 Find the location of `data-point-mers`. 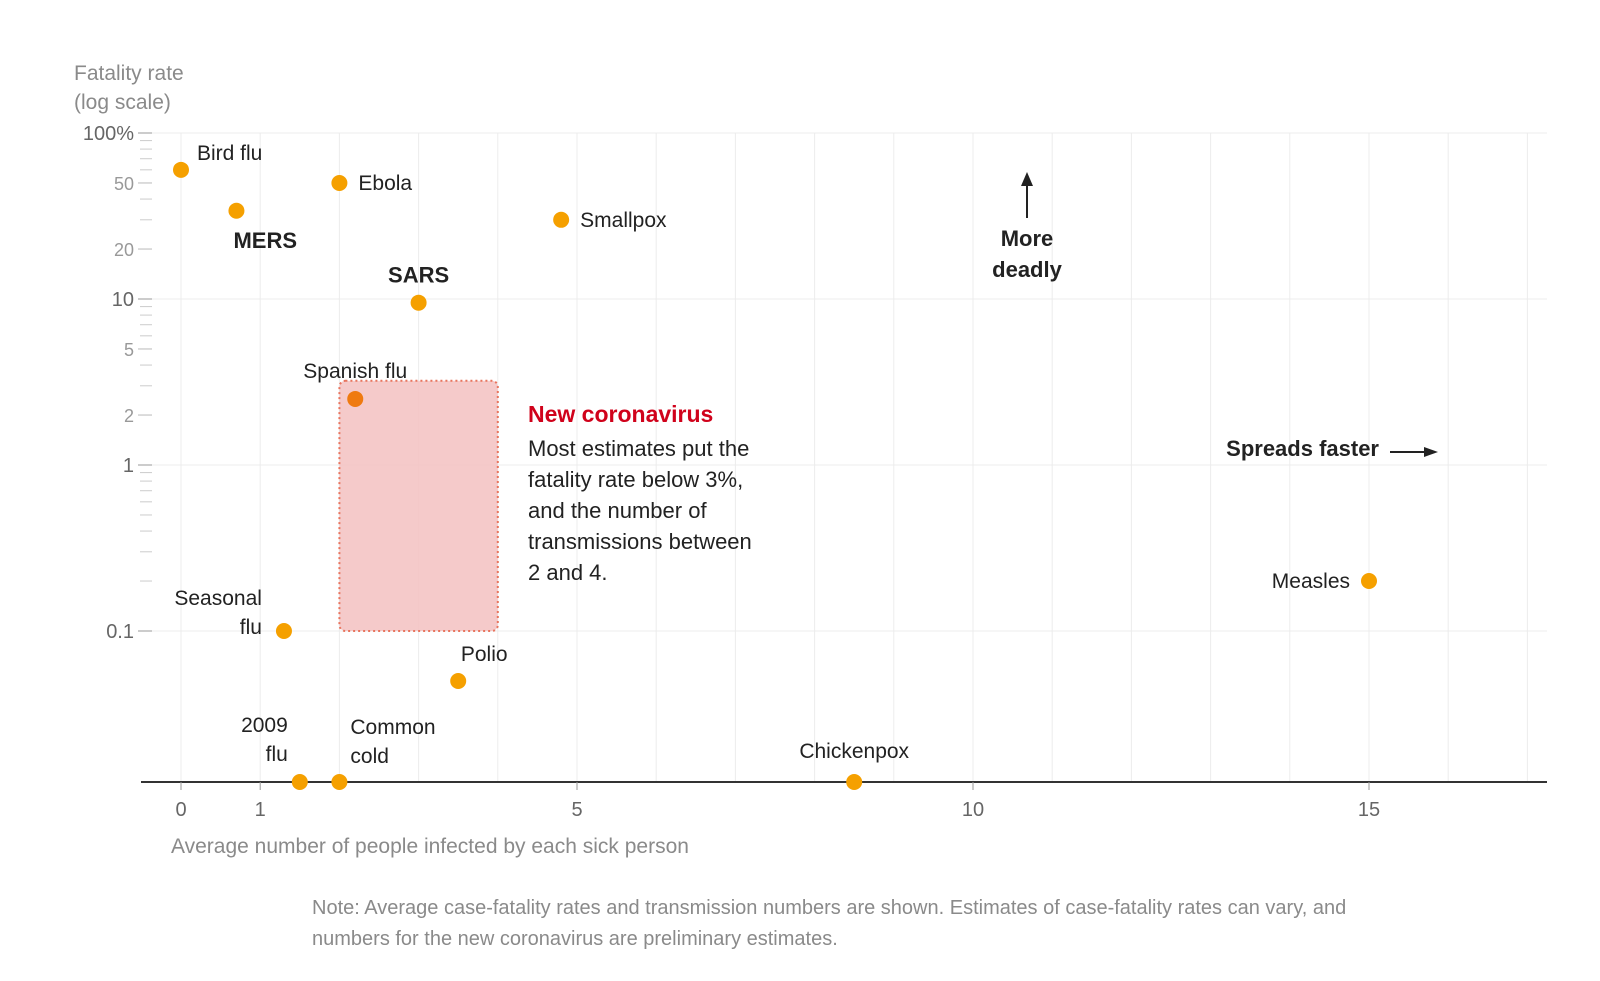

data-point-mers is located at coordinates (236, 210).